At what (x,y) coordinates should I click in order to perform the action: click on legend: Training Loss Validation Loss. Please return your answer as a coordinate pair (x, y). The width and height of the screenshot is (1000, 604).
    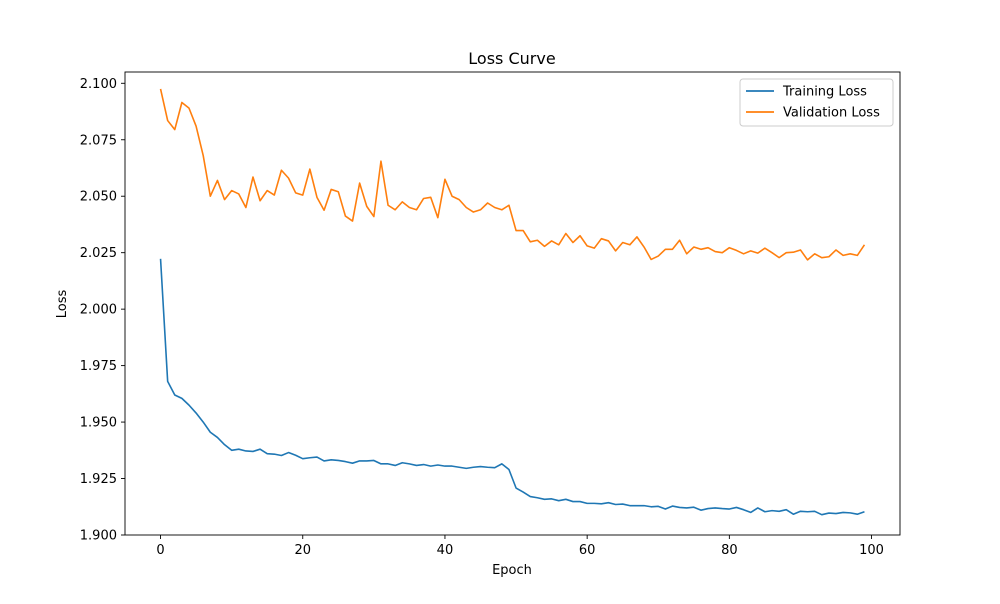
    Looking at the image, I should click on (816, 102).